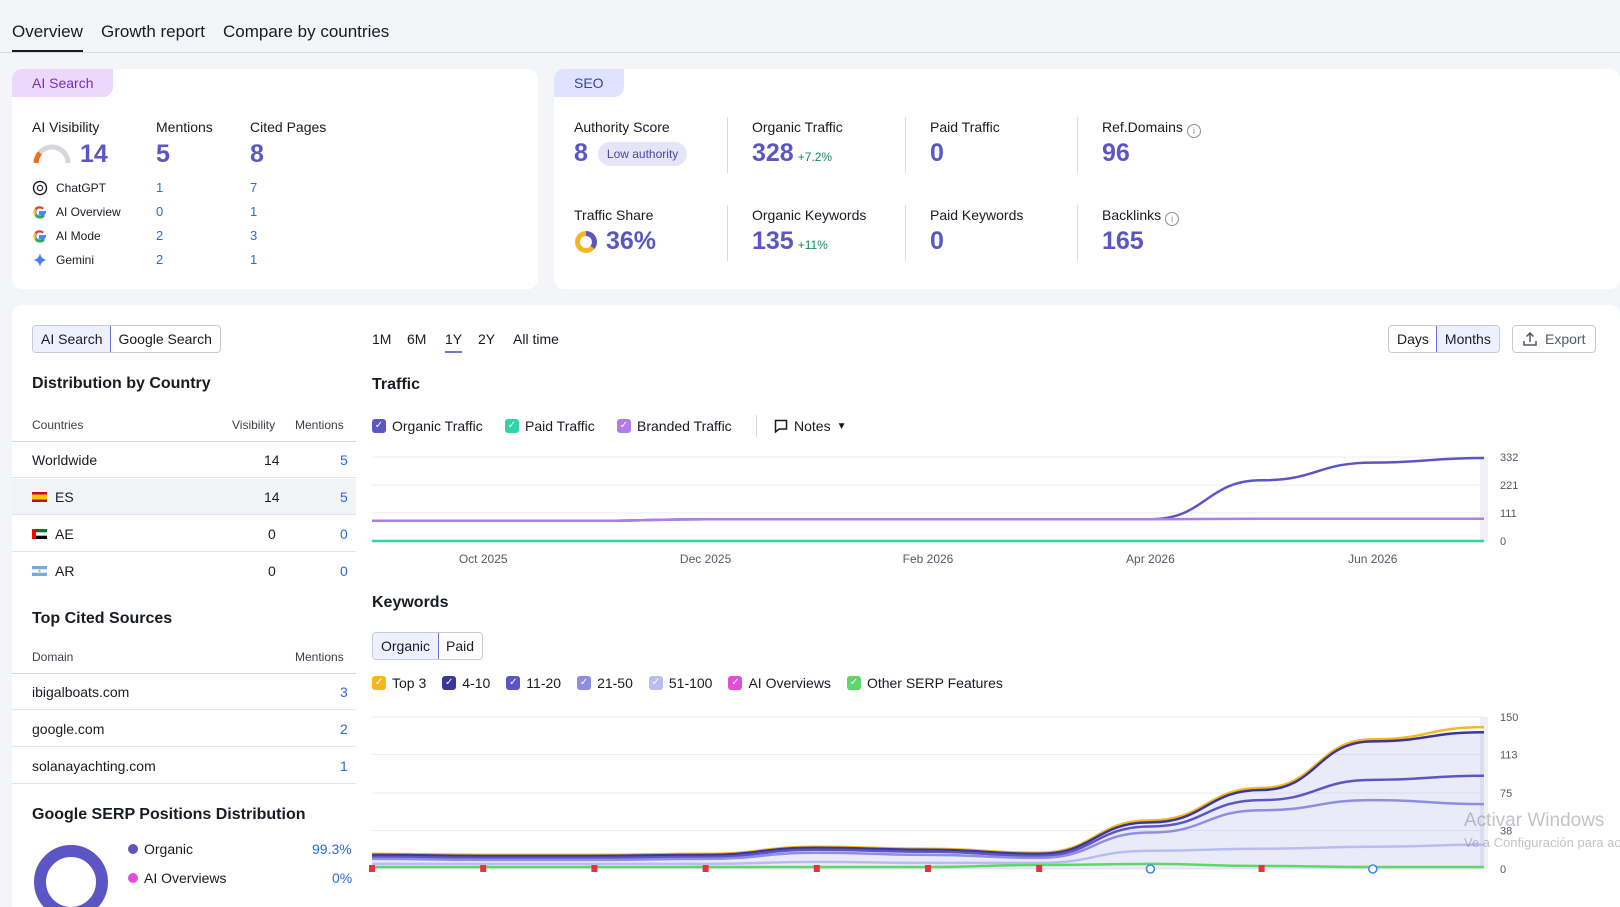 This screenshot has height=907, width=1620. Describe the element at coordinates (797, 127) in the screenshot. I see `organic-traffic-label: Organic Traffic` at that location.